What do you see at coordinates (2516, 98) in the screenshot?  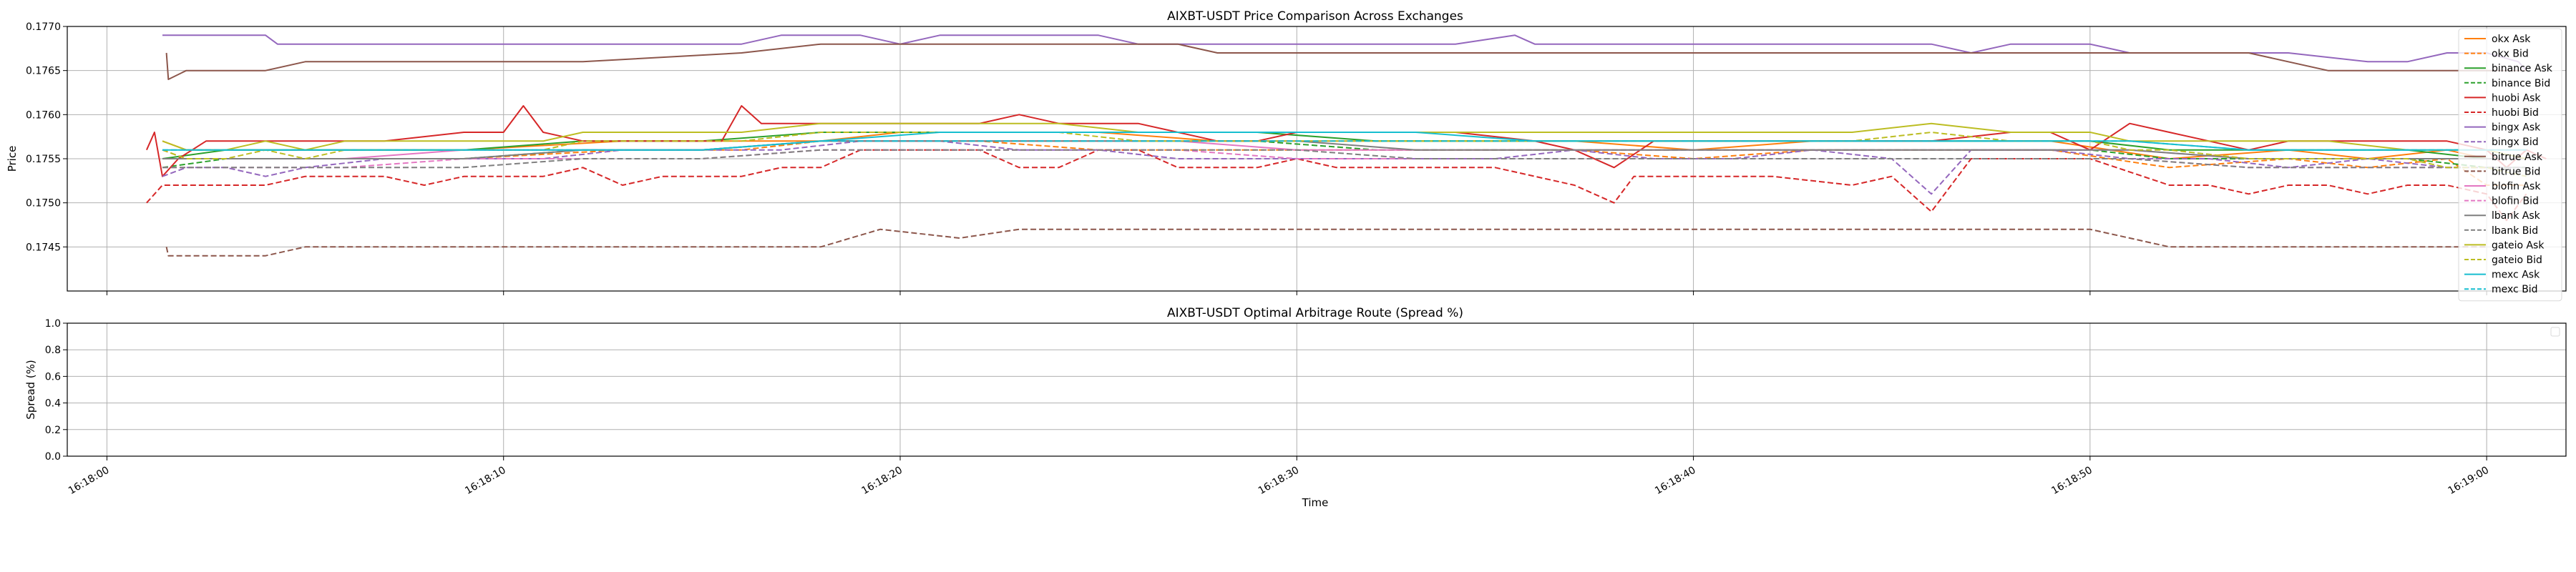 I see `legend-label: huobi Ask` at bounding box center [2516, 98].